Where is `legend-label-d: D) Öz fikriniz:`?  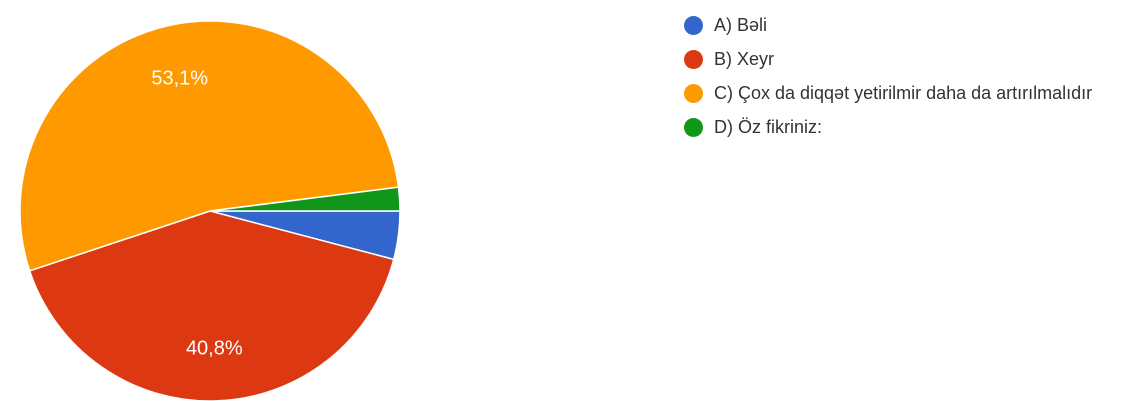 legend-label-d: D) Öz fikriniz: is located at coordinates (768, 127).